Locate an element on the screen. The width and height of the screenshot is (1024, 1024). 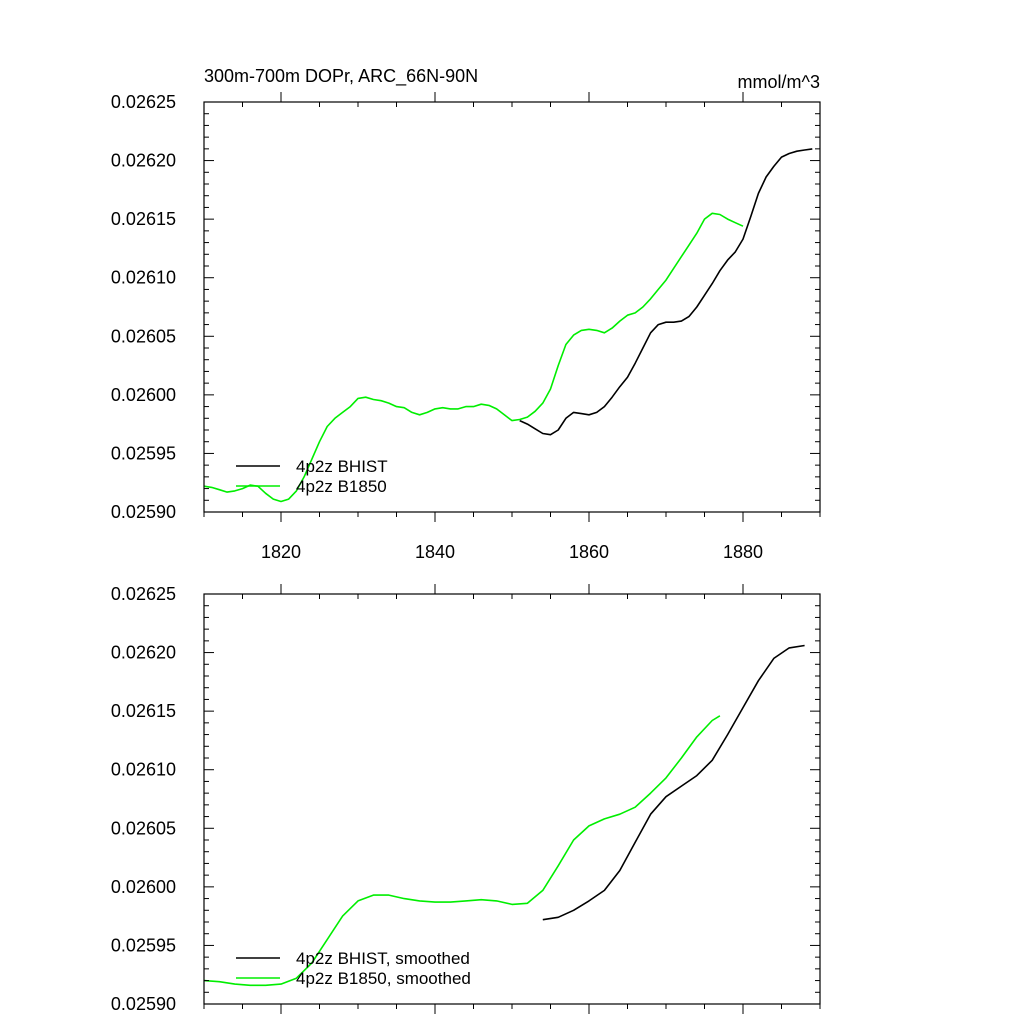
x-tick-label: 1880 is located at coordinates (743, 552).